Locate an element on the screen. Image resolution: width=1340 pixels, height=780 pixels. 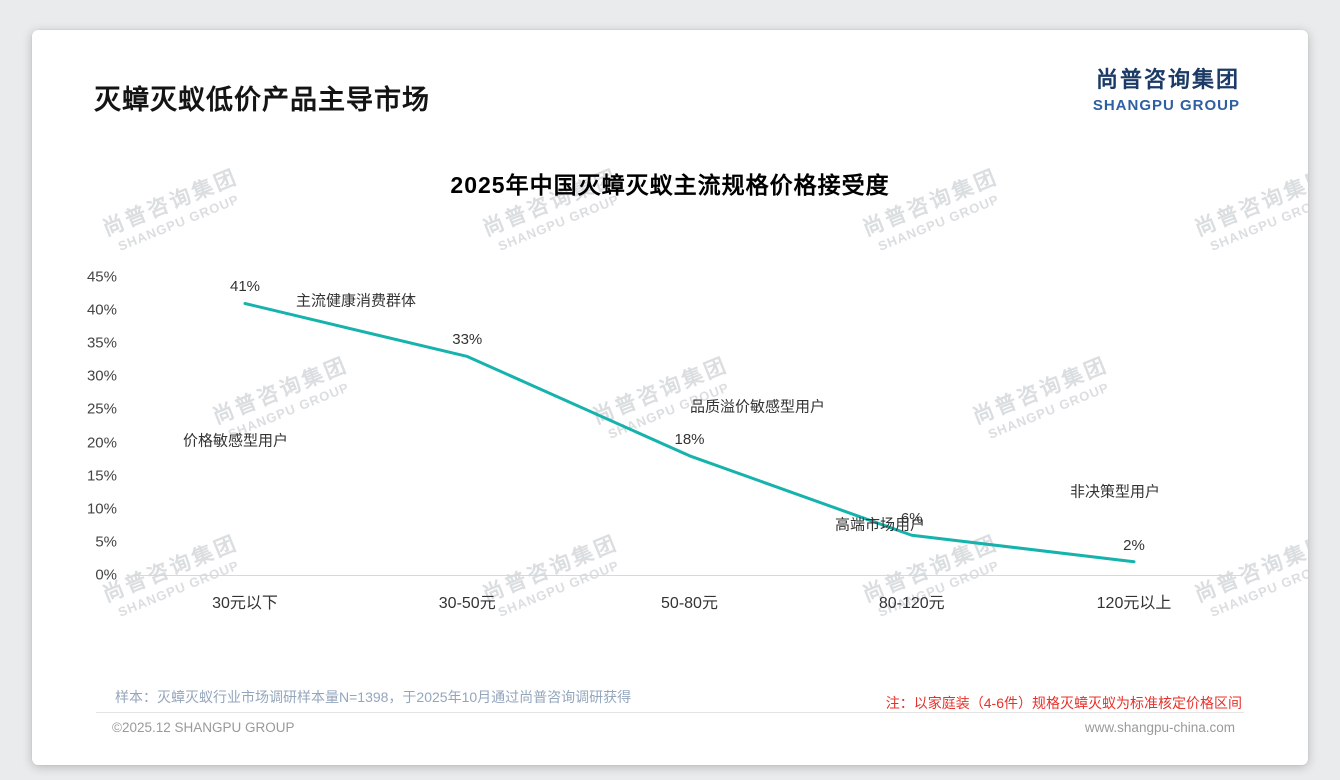
y-axis-tick-label: 10% is located at coordinates (101, 509).